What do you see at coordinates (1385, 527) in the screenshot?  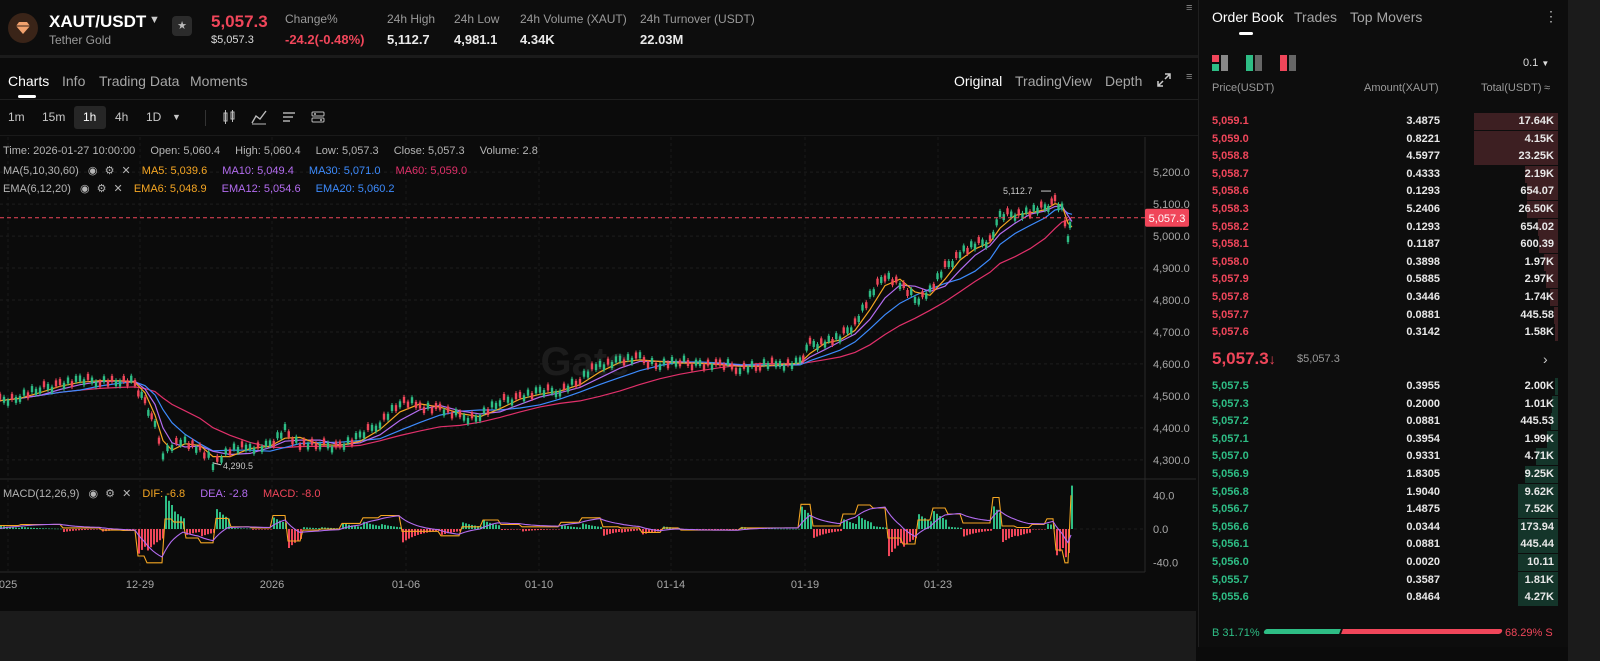 I see `bid-row: 5,056.6 0.0344 173.94` at bounding box center [1385, 527].